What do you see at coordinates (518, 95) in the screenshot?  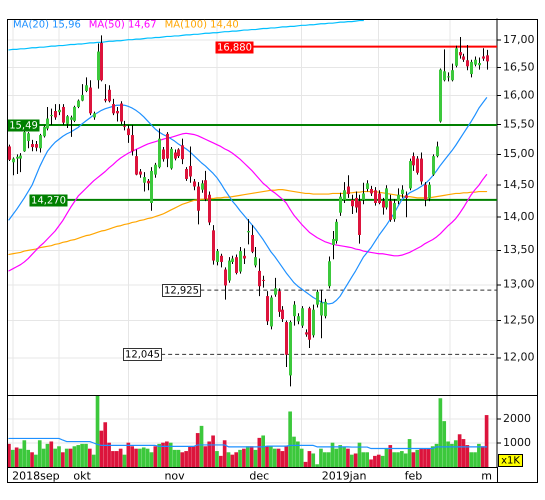 I see `y-tick-label: 16,00` at bounding box center [518, 95].